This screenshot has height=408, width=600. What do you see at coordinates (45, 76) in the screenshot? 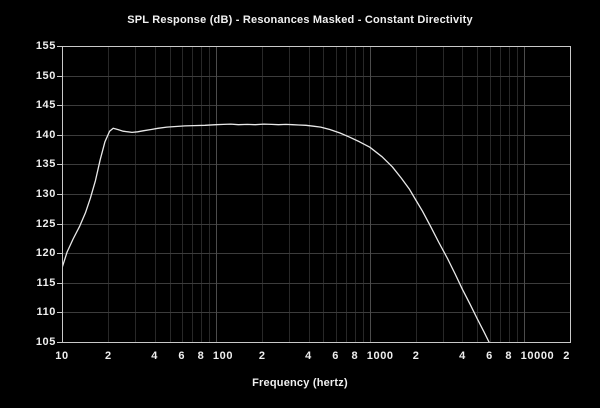
I see `y-tick-label: 150` at bounding box center [45, 76].